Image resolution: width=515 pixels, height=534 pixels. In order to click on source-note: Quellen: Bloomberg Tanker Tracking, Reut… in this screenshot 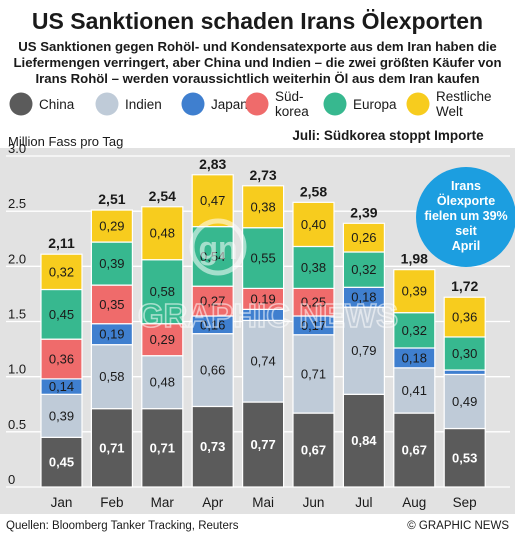, I will do `click(122, 526)`.